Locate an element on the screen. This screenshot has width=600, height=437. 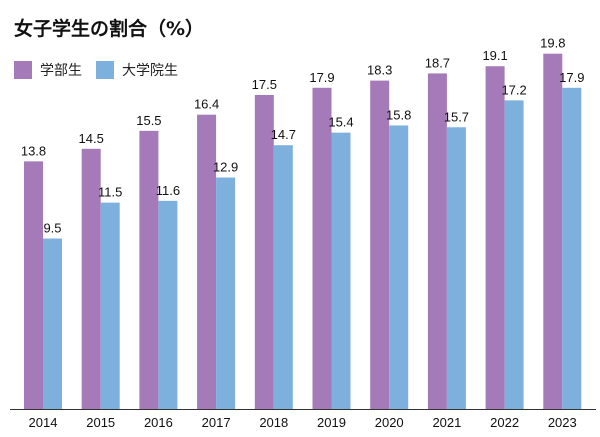
data-label-graduate-2016: 11.6 is located at coordinates (168, 190).